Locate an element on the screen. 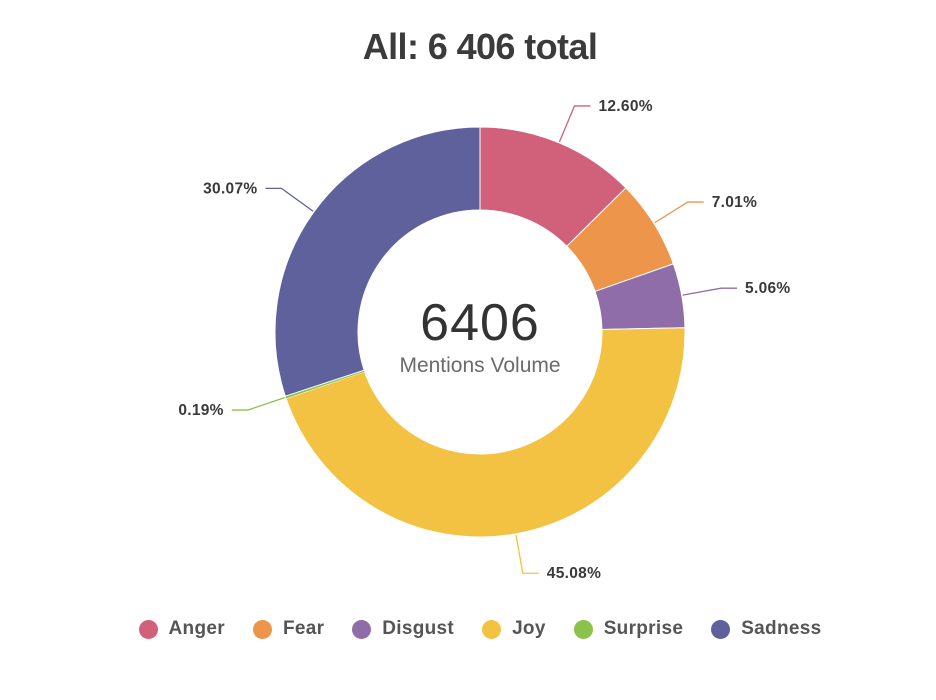 This screenshot has height=700, width=936. legend-swatch-anger is located at coordinates (148, 629).